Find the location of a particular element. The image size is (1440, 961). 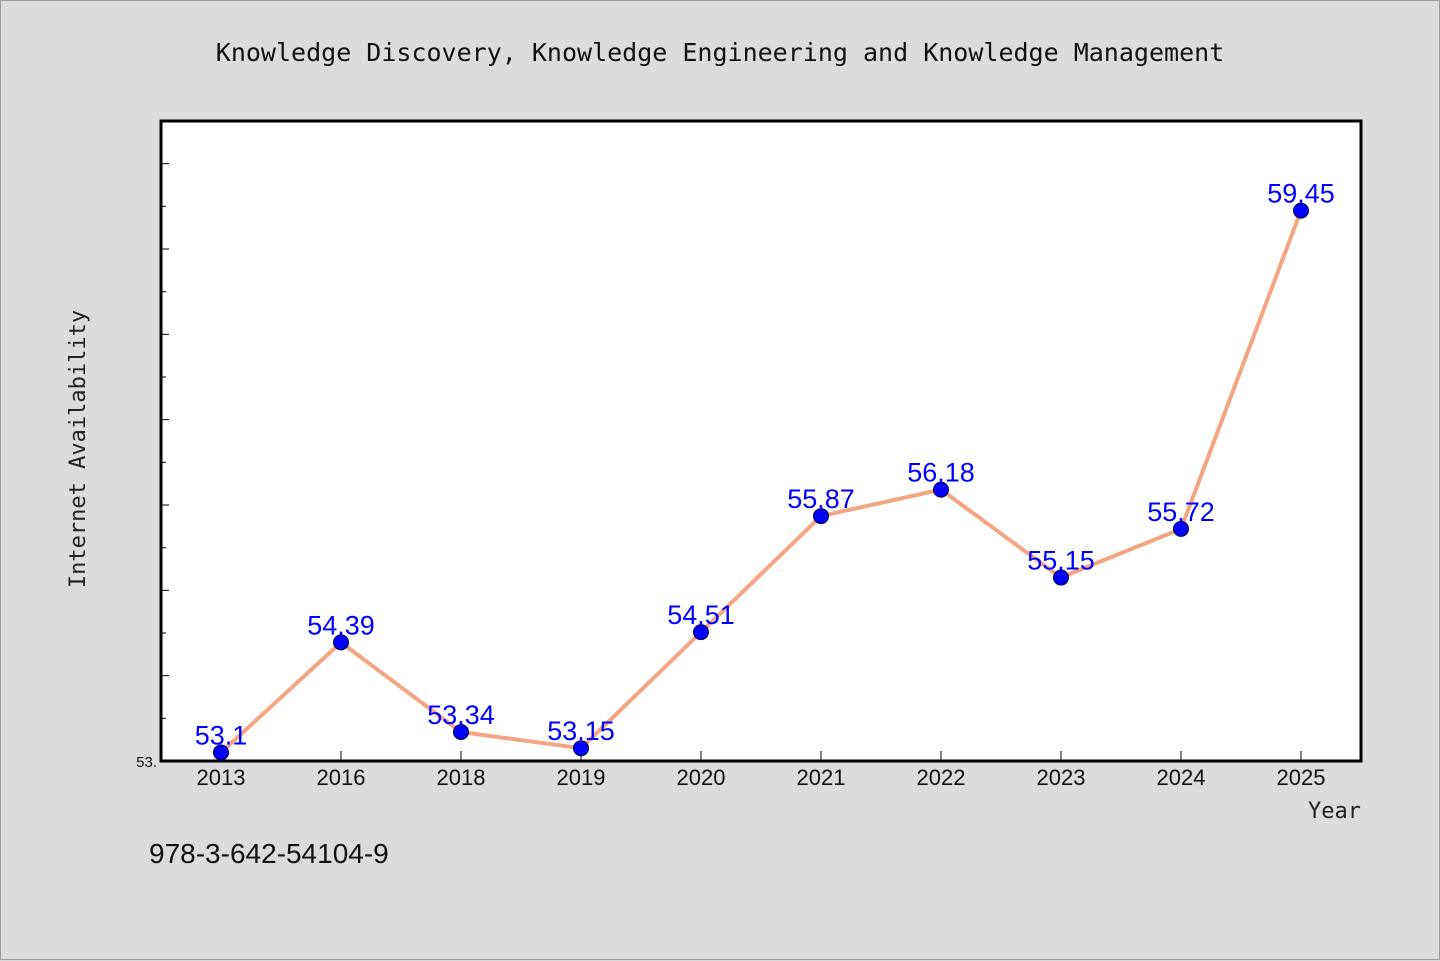

data-label: 56.18 is located at coordinates (941, 473).